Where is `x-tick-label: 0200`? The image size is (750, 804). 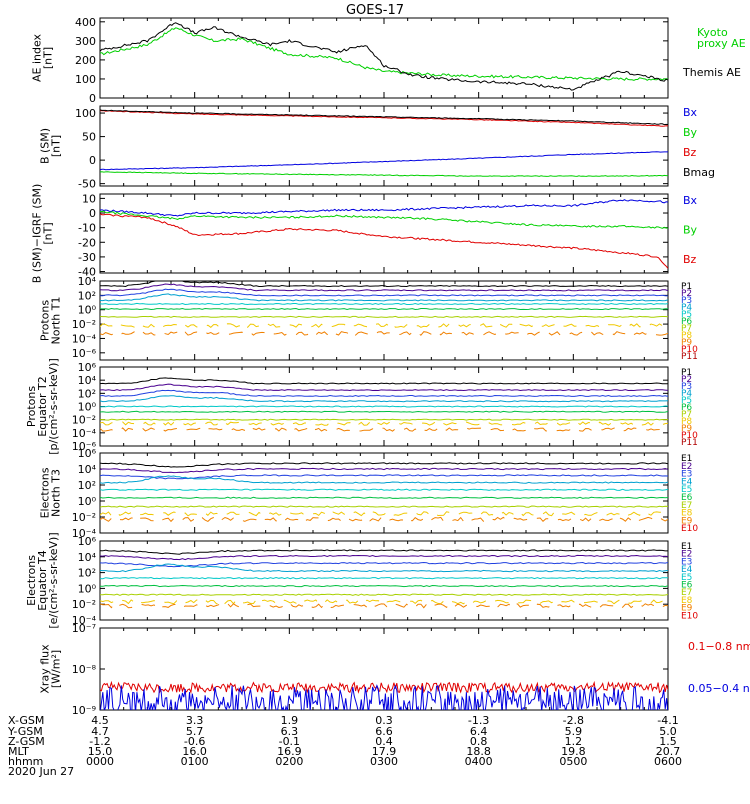
x-tick-label: 0200 is located at coordinates (289, 761).